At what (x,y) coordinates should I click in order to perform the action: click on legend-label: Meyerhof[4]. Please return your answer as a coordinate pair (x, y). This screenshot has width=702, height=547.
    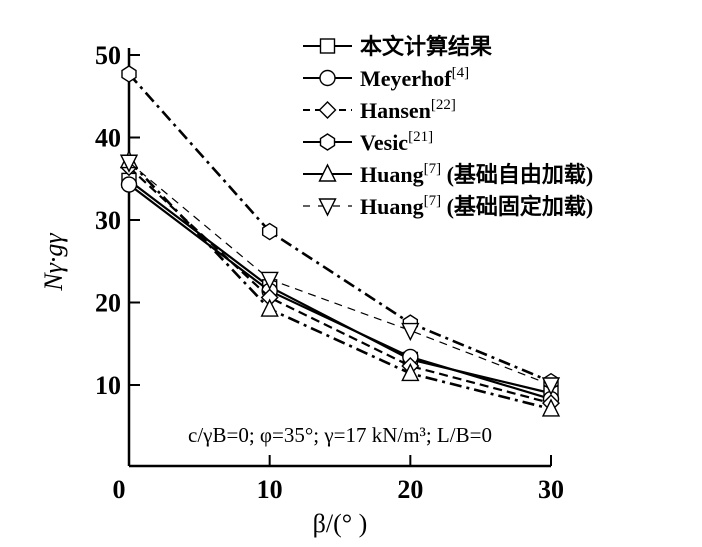
    Looking at the image, I should click on (414, 78).